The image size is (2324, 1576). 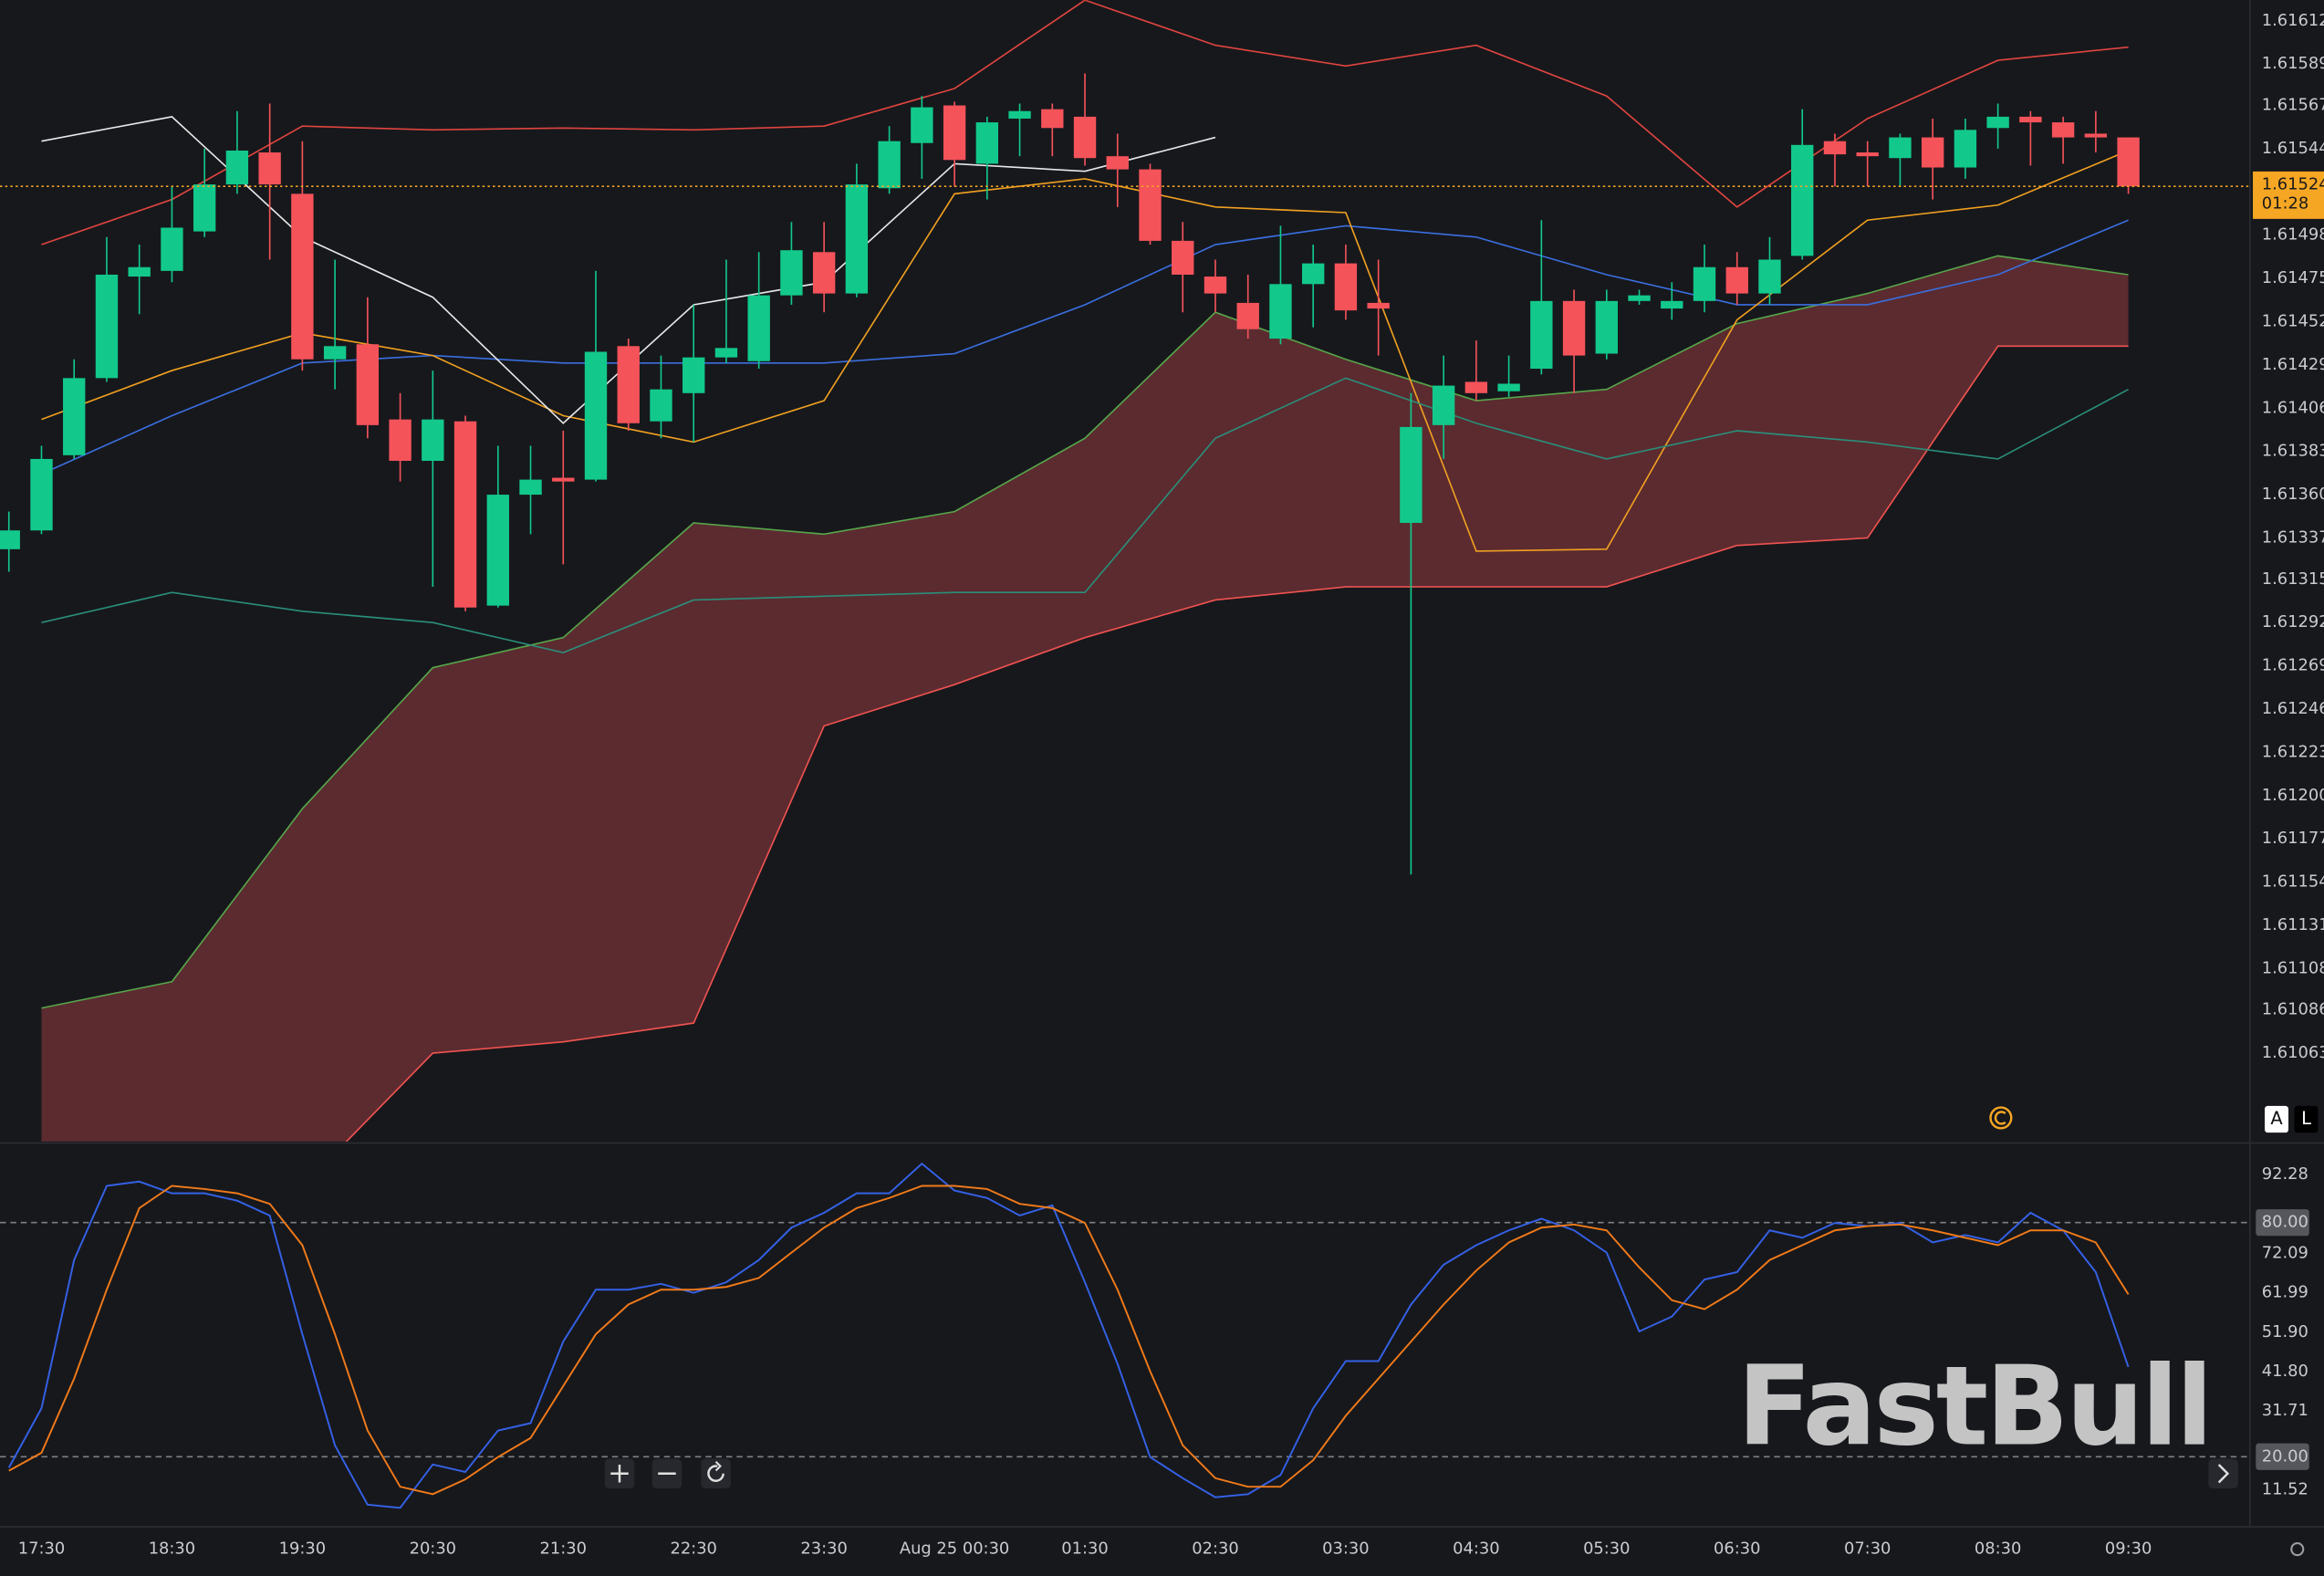 I want to click on y-tick-label: 61.99, so click(x=2285, y=1292).